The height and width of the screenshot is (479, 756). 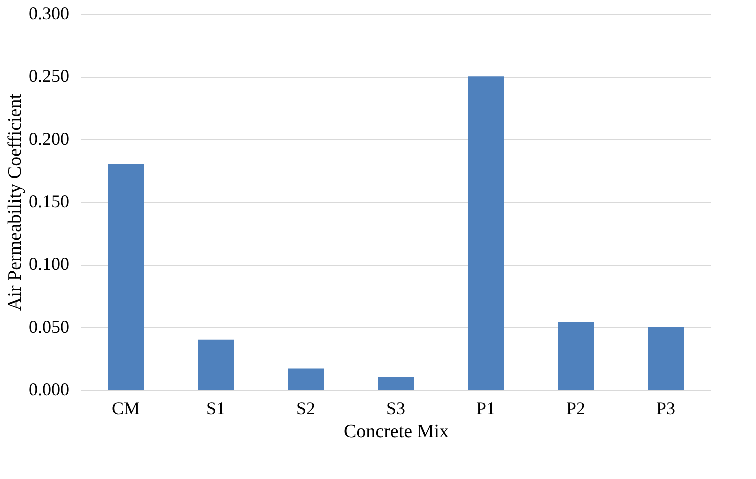 I want to click on x-tick-label: S3, so click(x=396, y=408).